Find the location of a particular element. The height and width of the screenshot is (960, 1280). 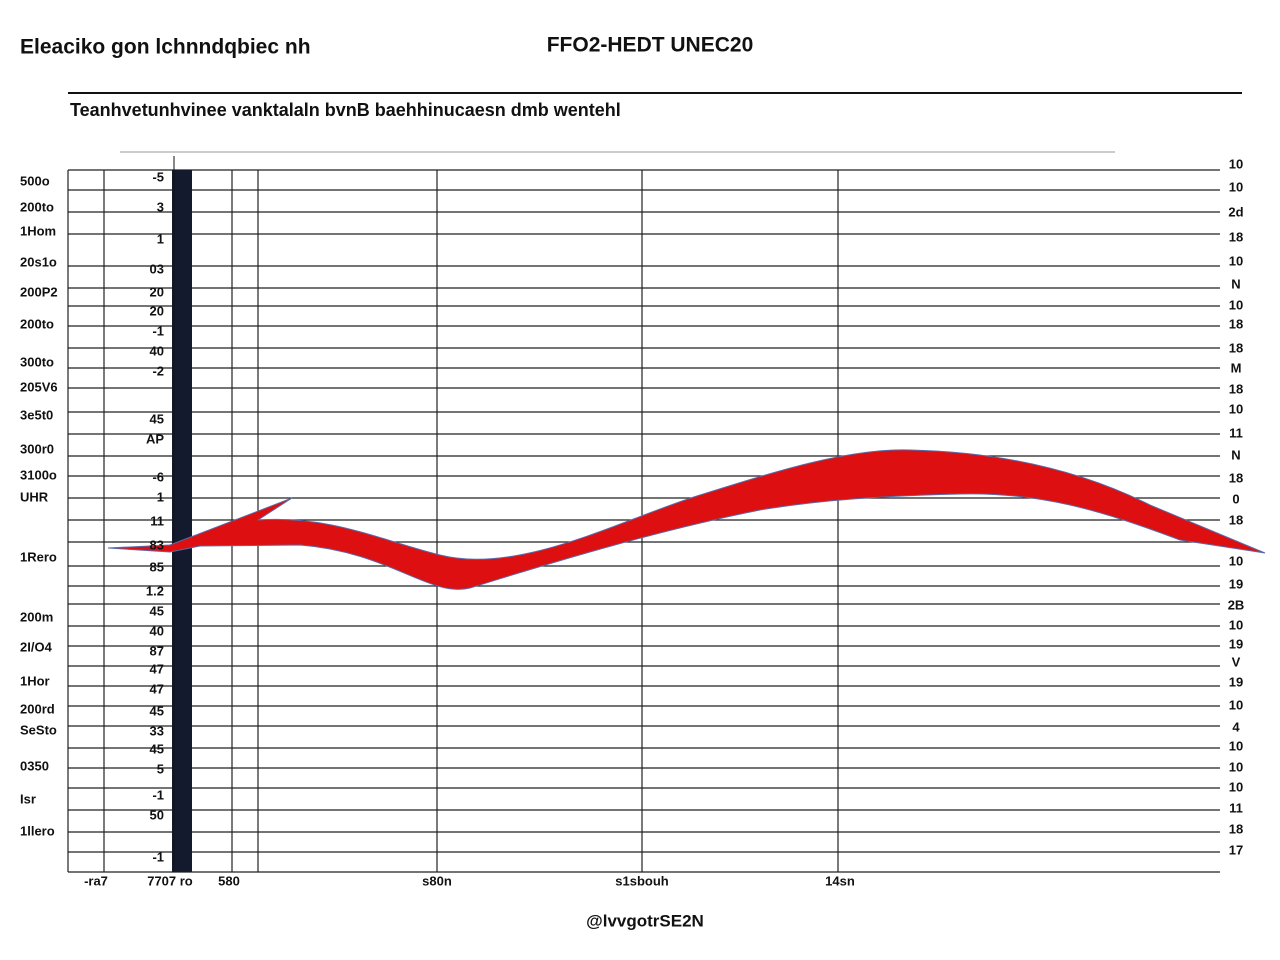

x-label: 580 is located at coordinates (229, 880).